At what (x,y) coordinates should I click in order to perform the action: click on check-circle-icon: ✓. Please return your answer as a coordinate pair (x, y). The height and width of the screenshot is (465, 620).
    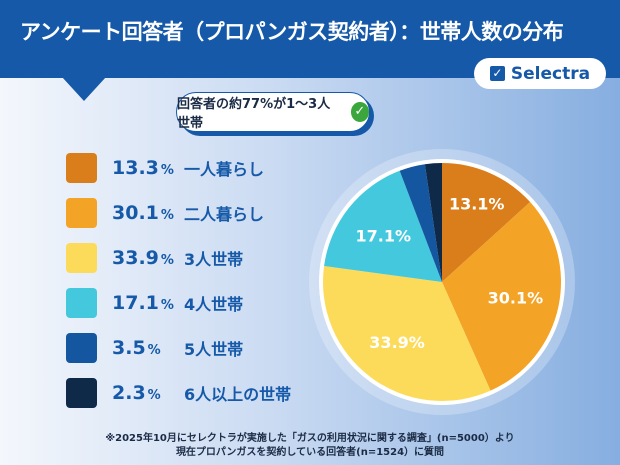
    Looking at the image, I should click on (359, 112).